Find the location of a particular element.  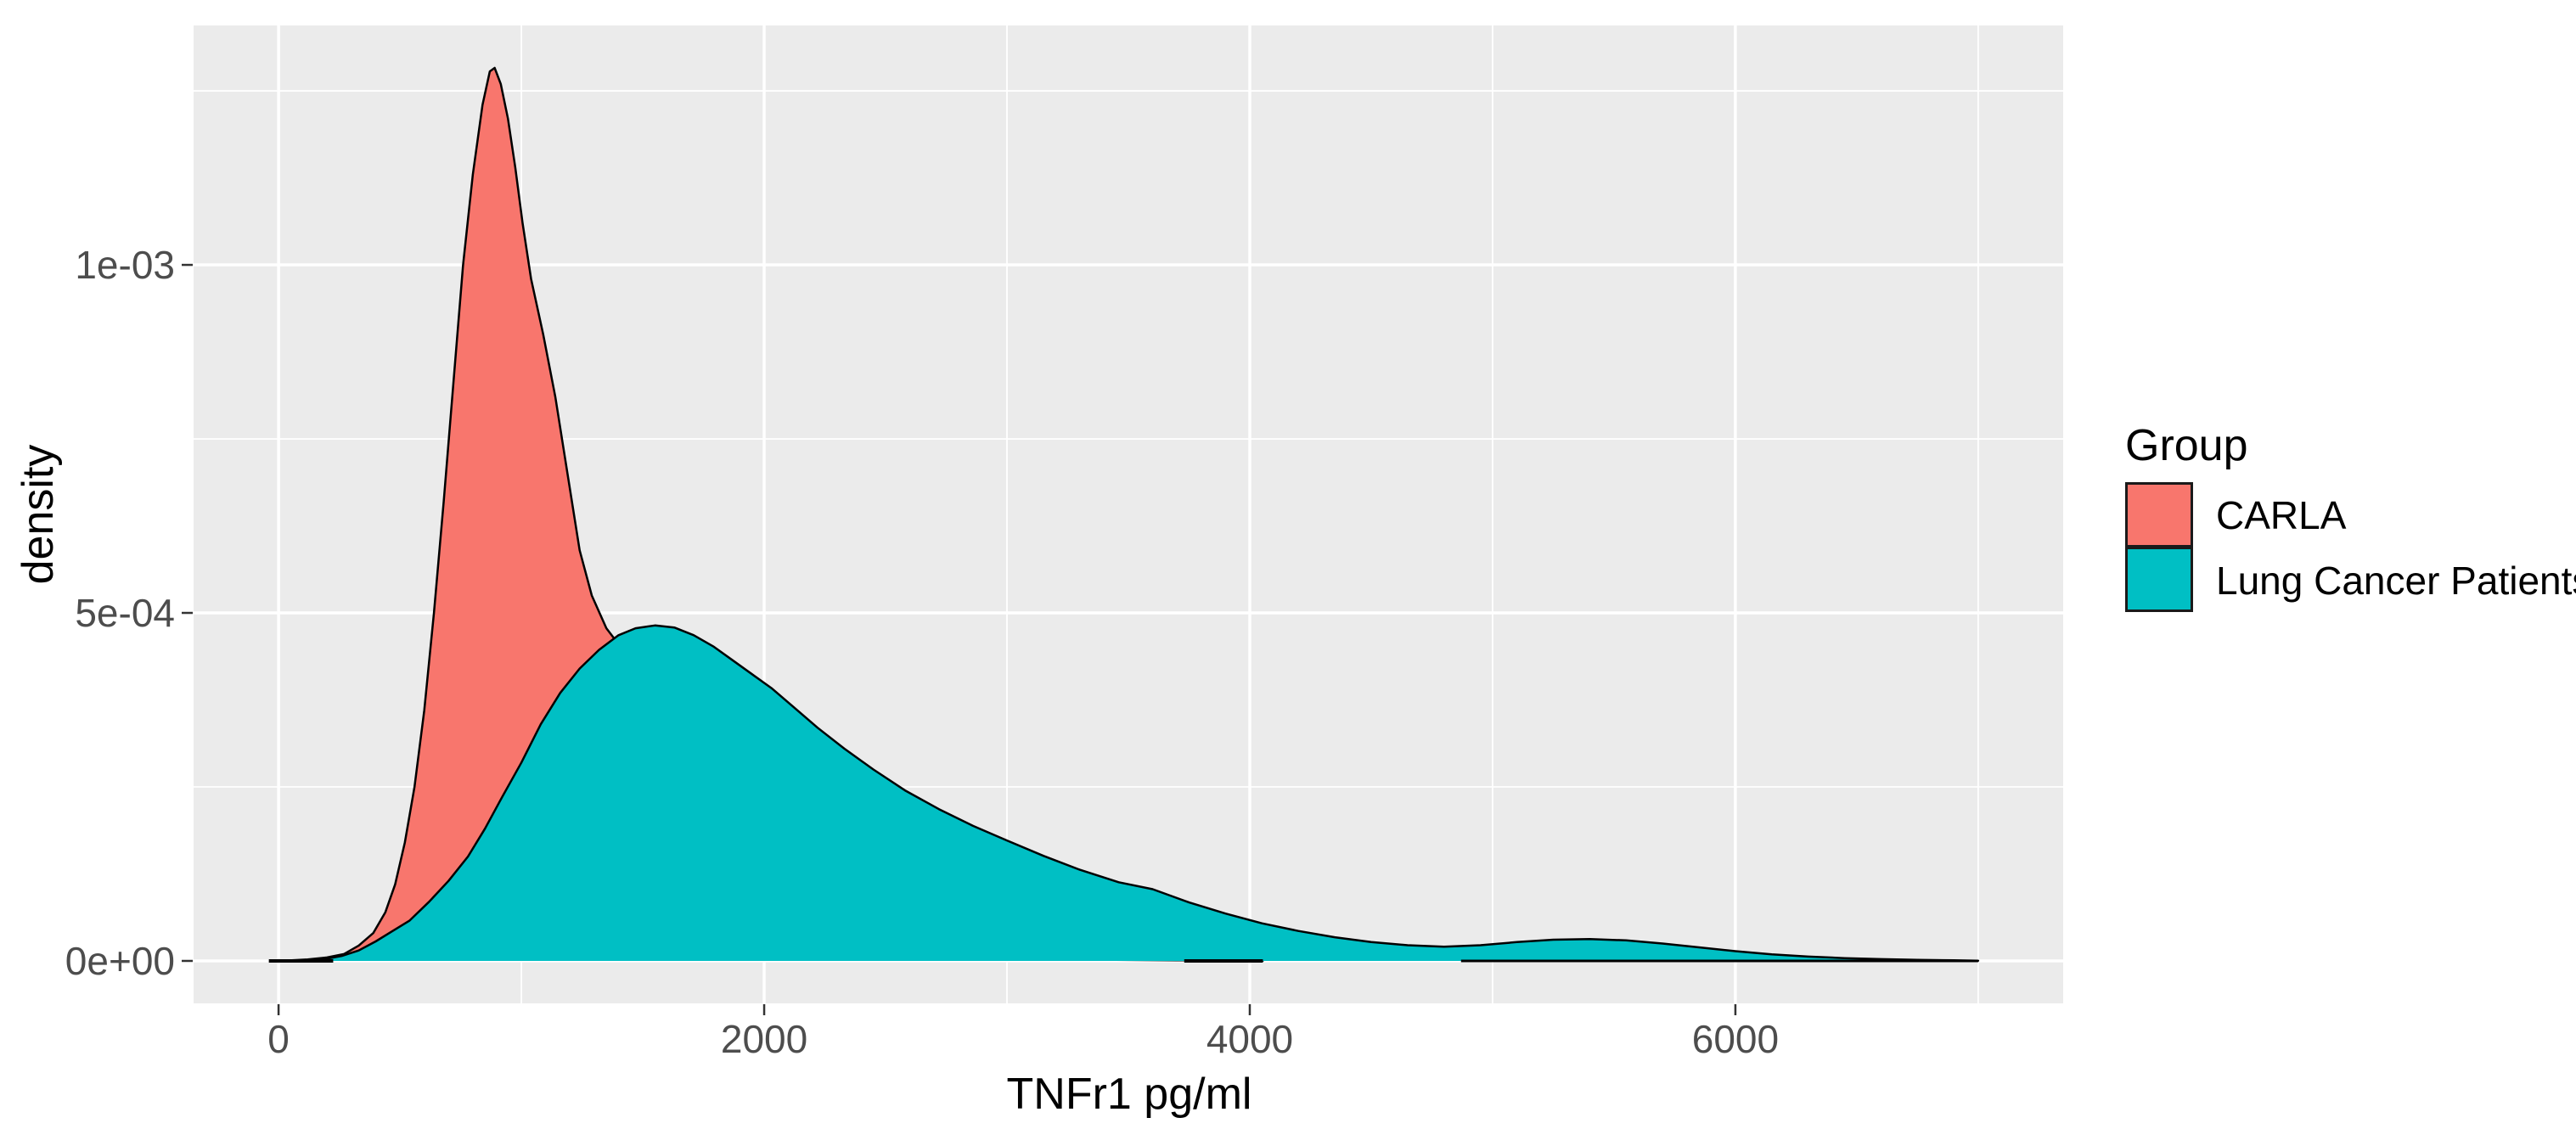

legend-label: CARLA is located at coordinates (2281, 514).